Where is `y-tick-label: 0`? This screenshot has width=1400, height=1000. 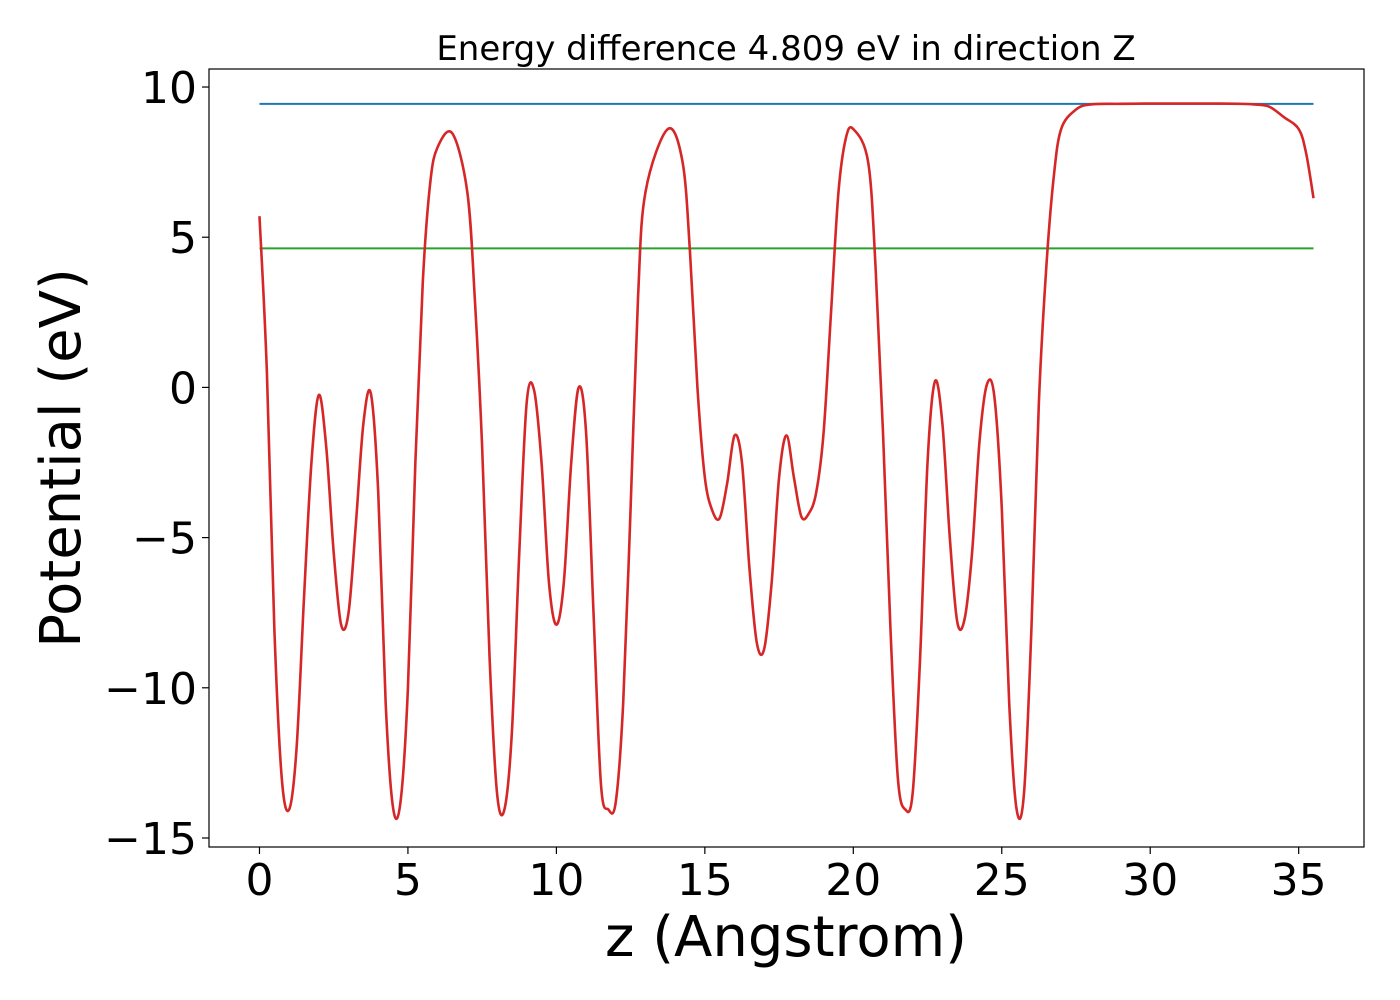 y-tick-label: 0 is located at coordinates (183, 388).